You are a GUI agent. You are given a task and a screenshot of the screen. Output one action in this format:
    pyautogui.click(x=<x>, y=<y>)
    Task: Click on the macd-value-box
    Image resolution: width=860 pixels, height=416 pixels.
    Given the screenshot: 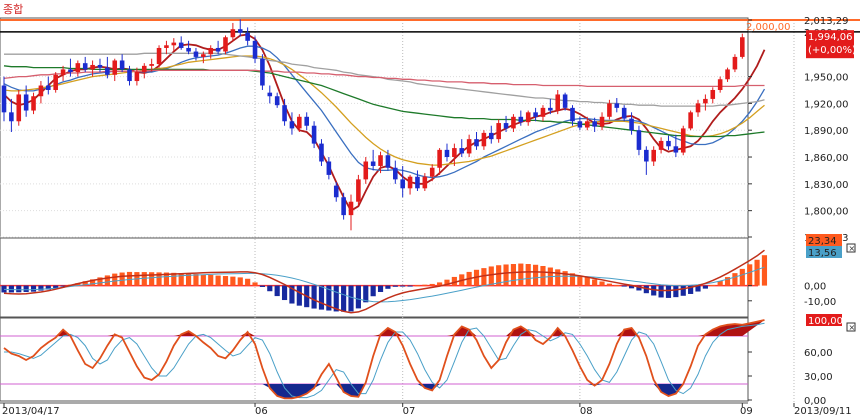 What is the action you would take?
    pyautogui.click(x=824, y=240)
    